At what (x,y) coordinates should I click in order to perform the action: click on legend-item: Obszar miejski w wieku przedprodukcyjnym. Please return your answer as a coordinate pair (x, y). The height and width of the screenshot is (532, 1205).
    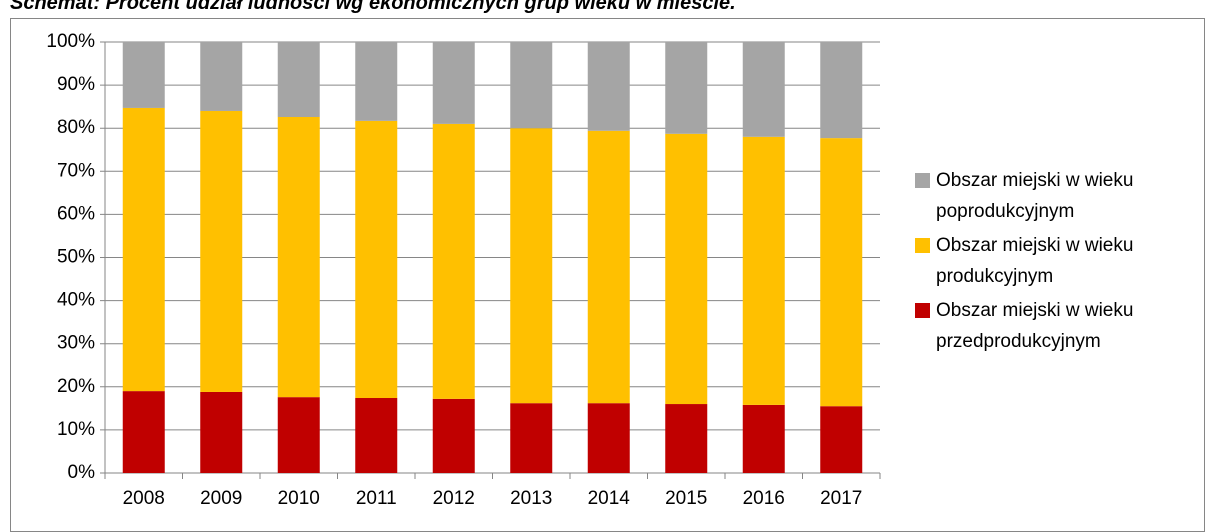
    Looking at the image, I should click on (1047, 326).